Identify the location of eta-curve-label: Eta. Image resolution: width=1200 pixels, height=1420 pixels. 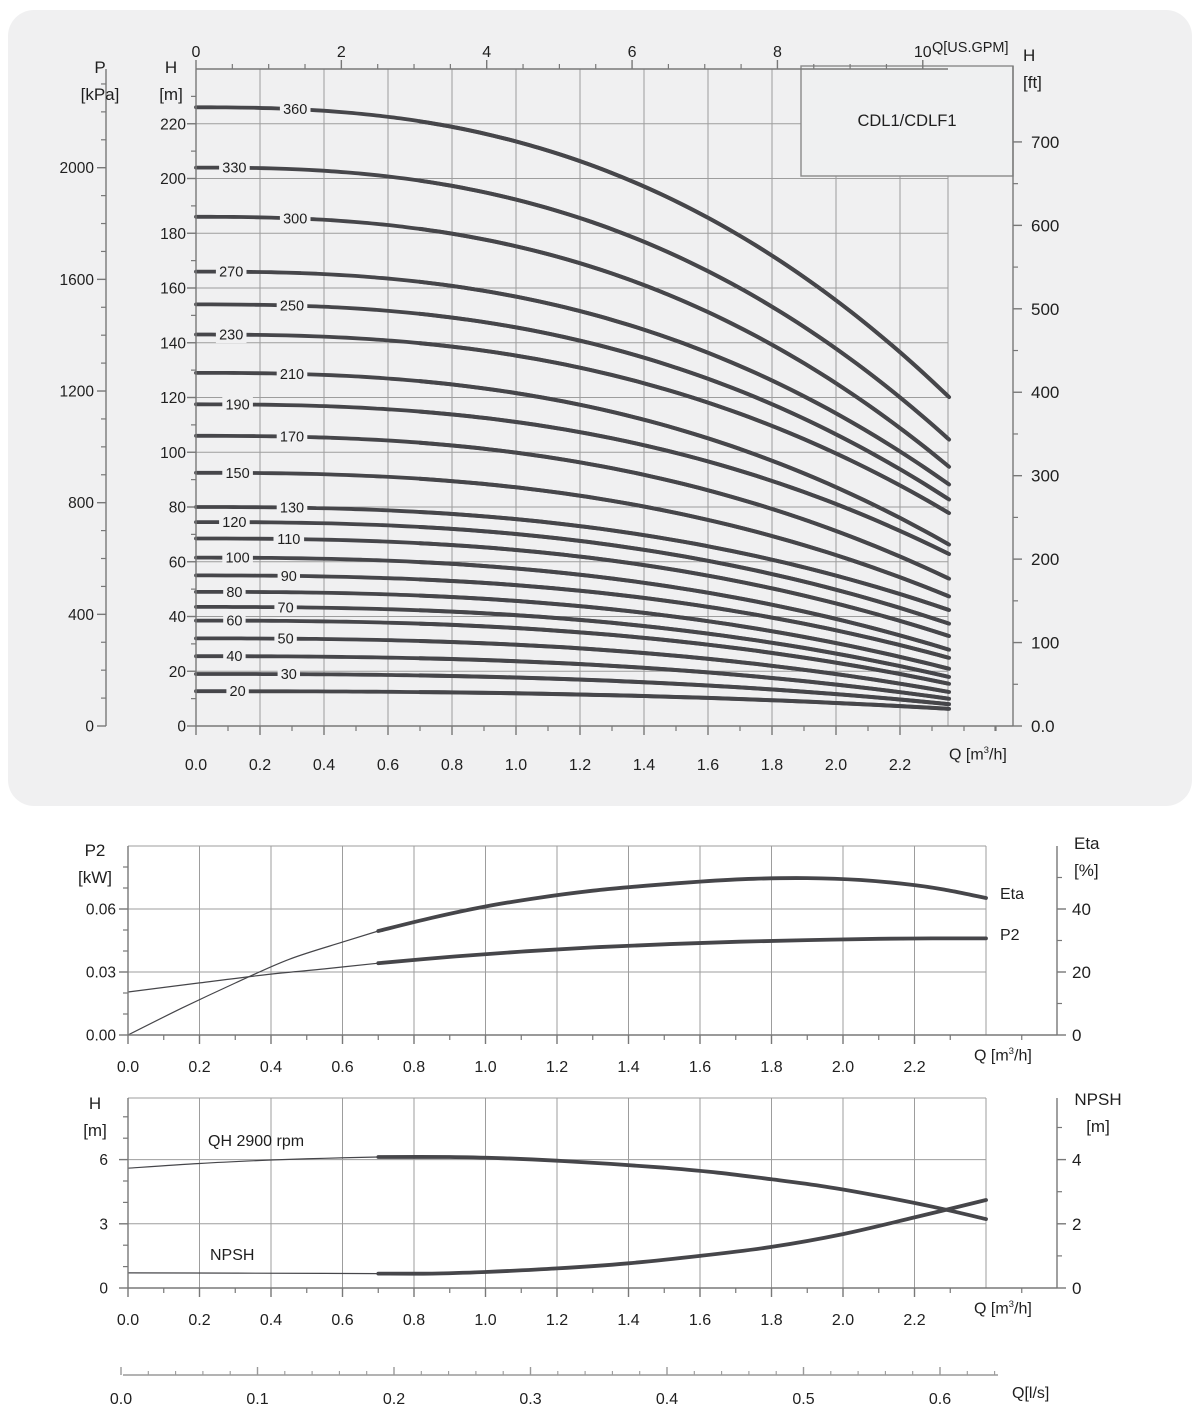
(1012, 894).